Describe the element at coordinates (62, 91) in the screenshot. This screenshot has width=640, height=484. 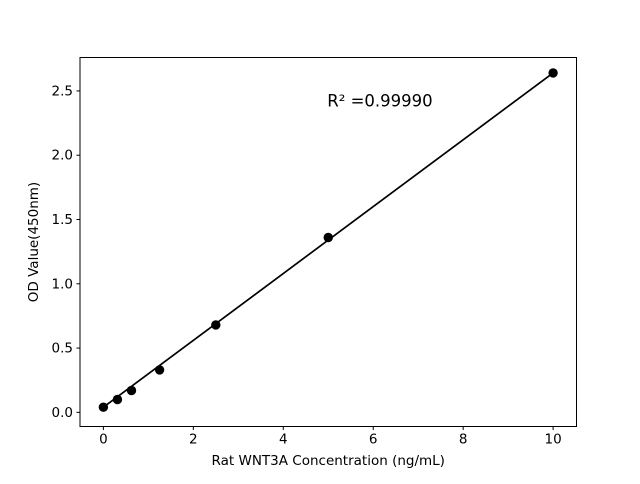
I see `y-tick-label: 2.5` at that location.